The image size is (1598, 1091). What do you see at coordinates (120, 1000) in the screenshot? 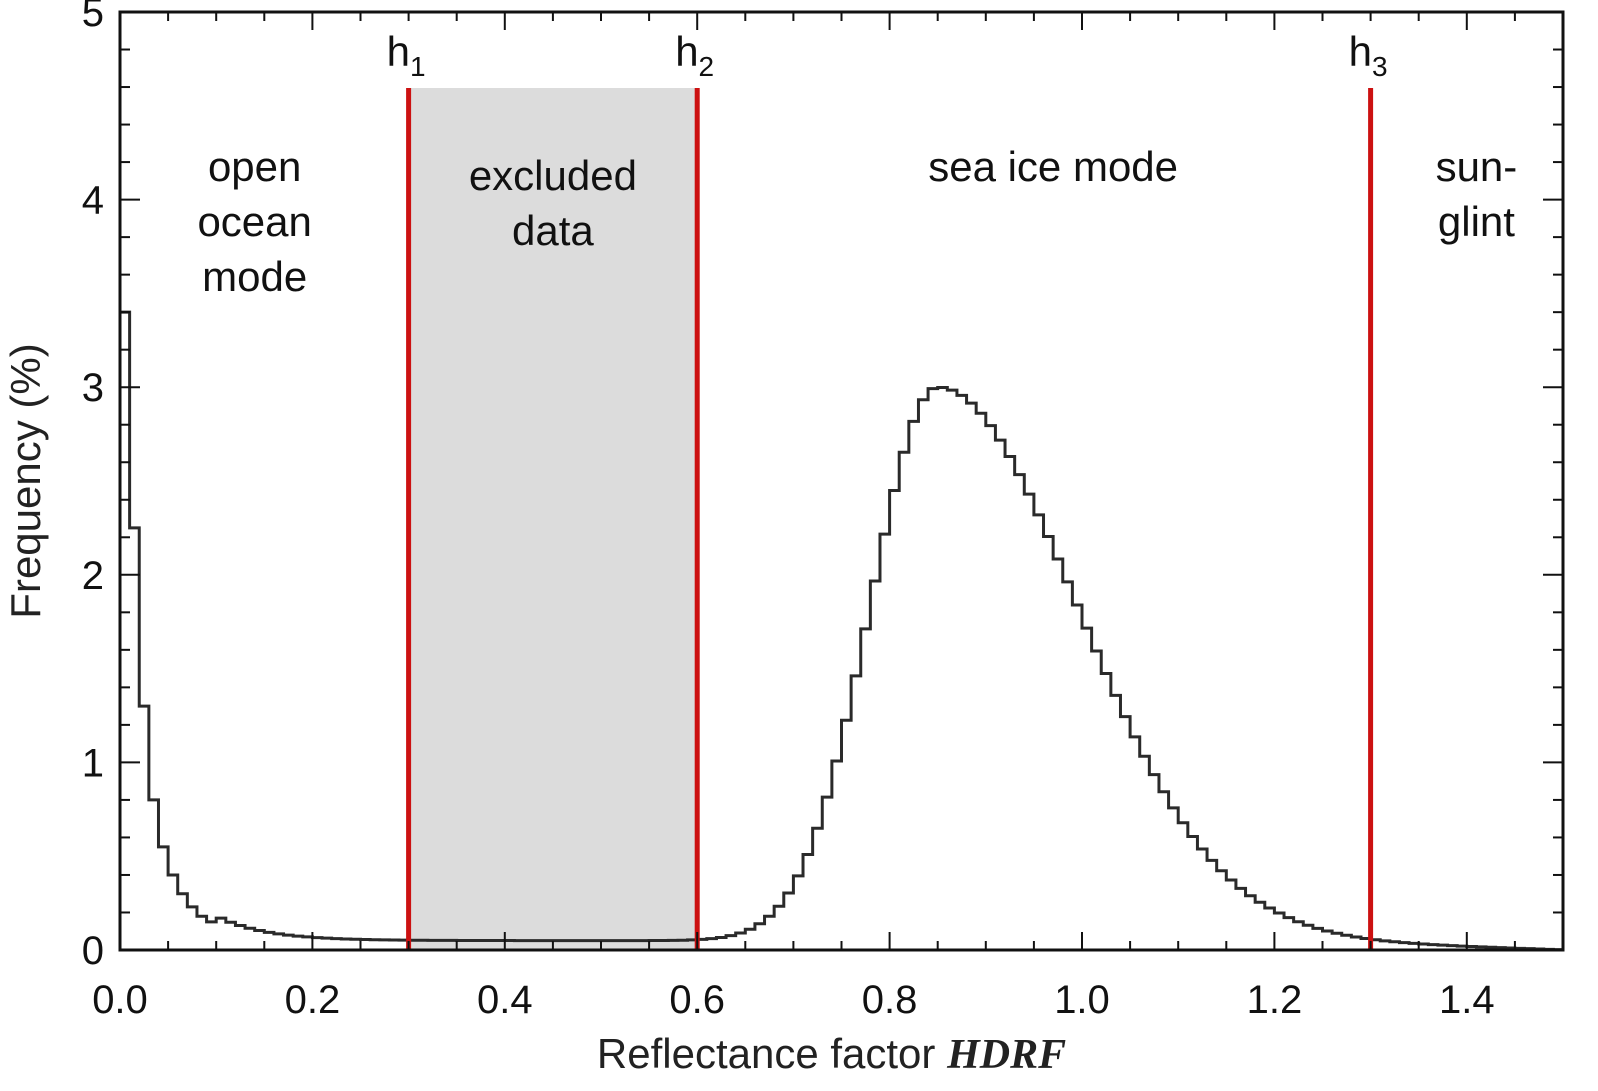
I see `x-tick-label: 0.0` at bounding box center [120, 1000].